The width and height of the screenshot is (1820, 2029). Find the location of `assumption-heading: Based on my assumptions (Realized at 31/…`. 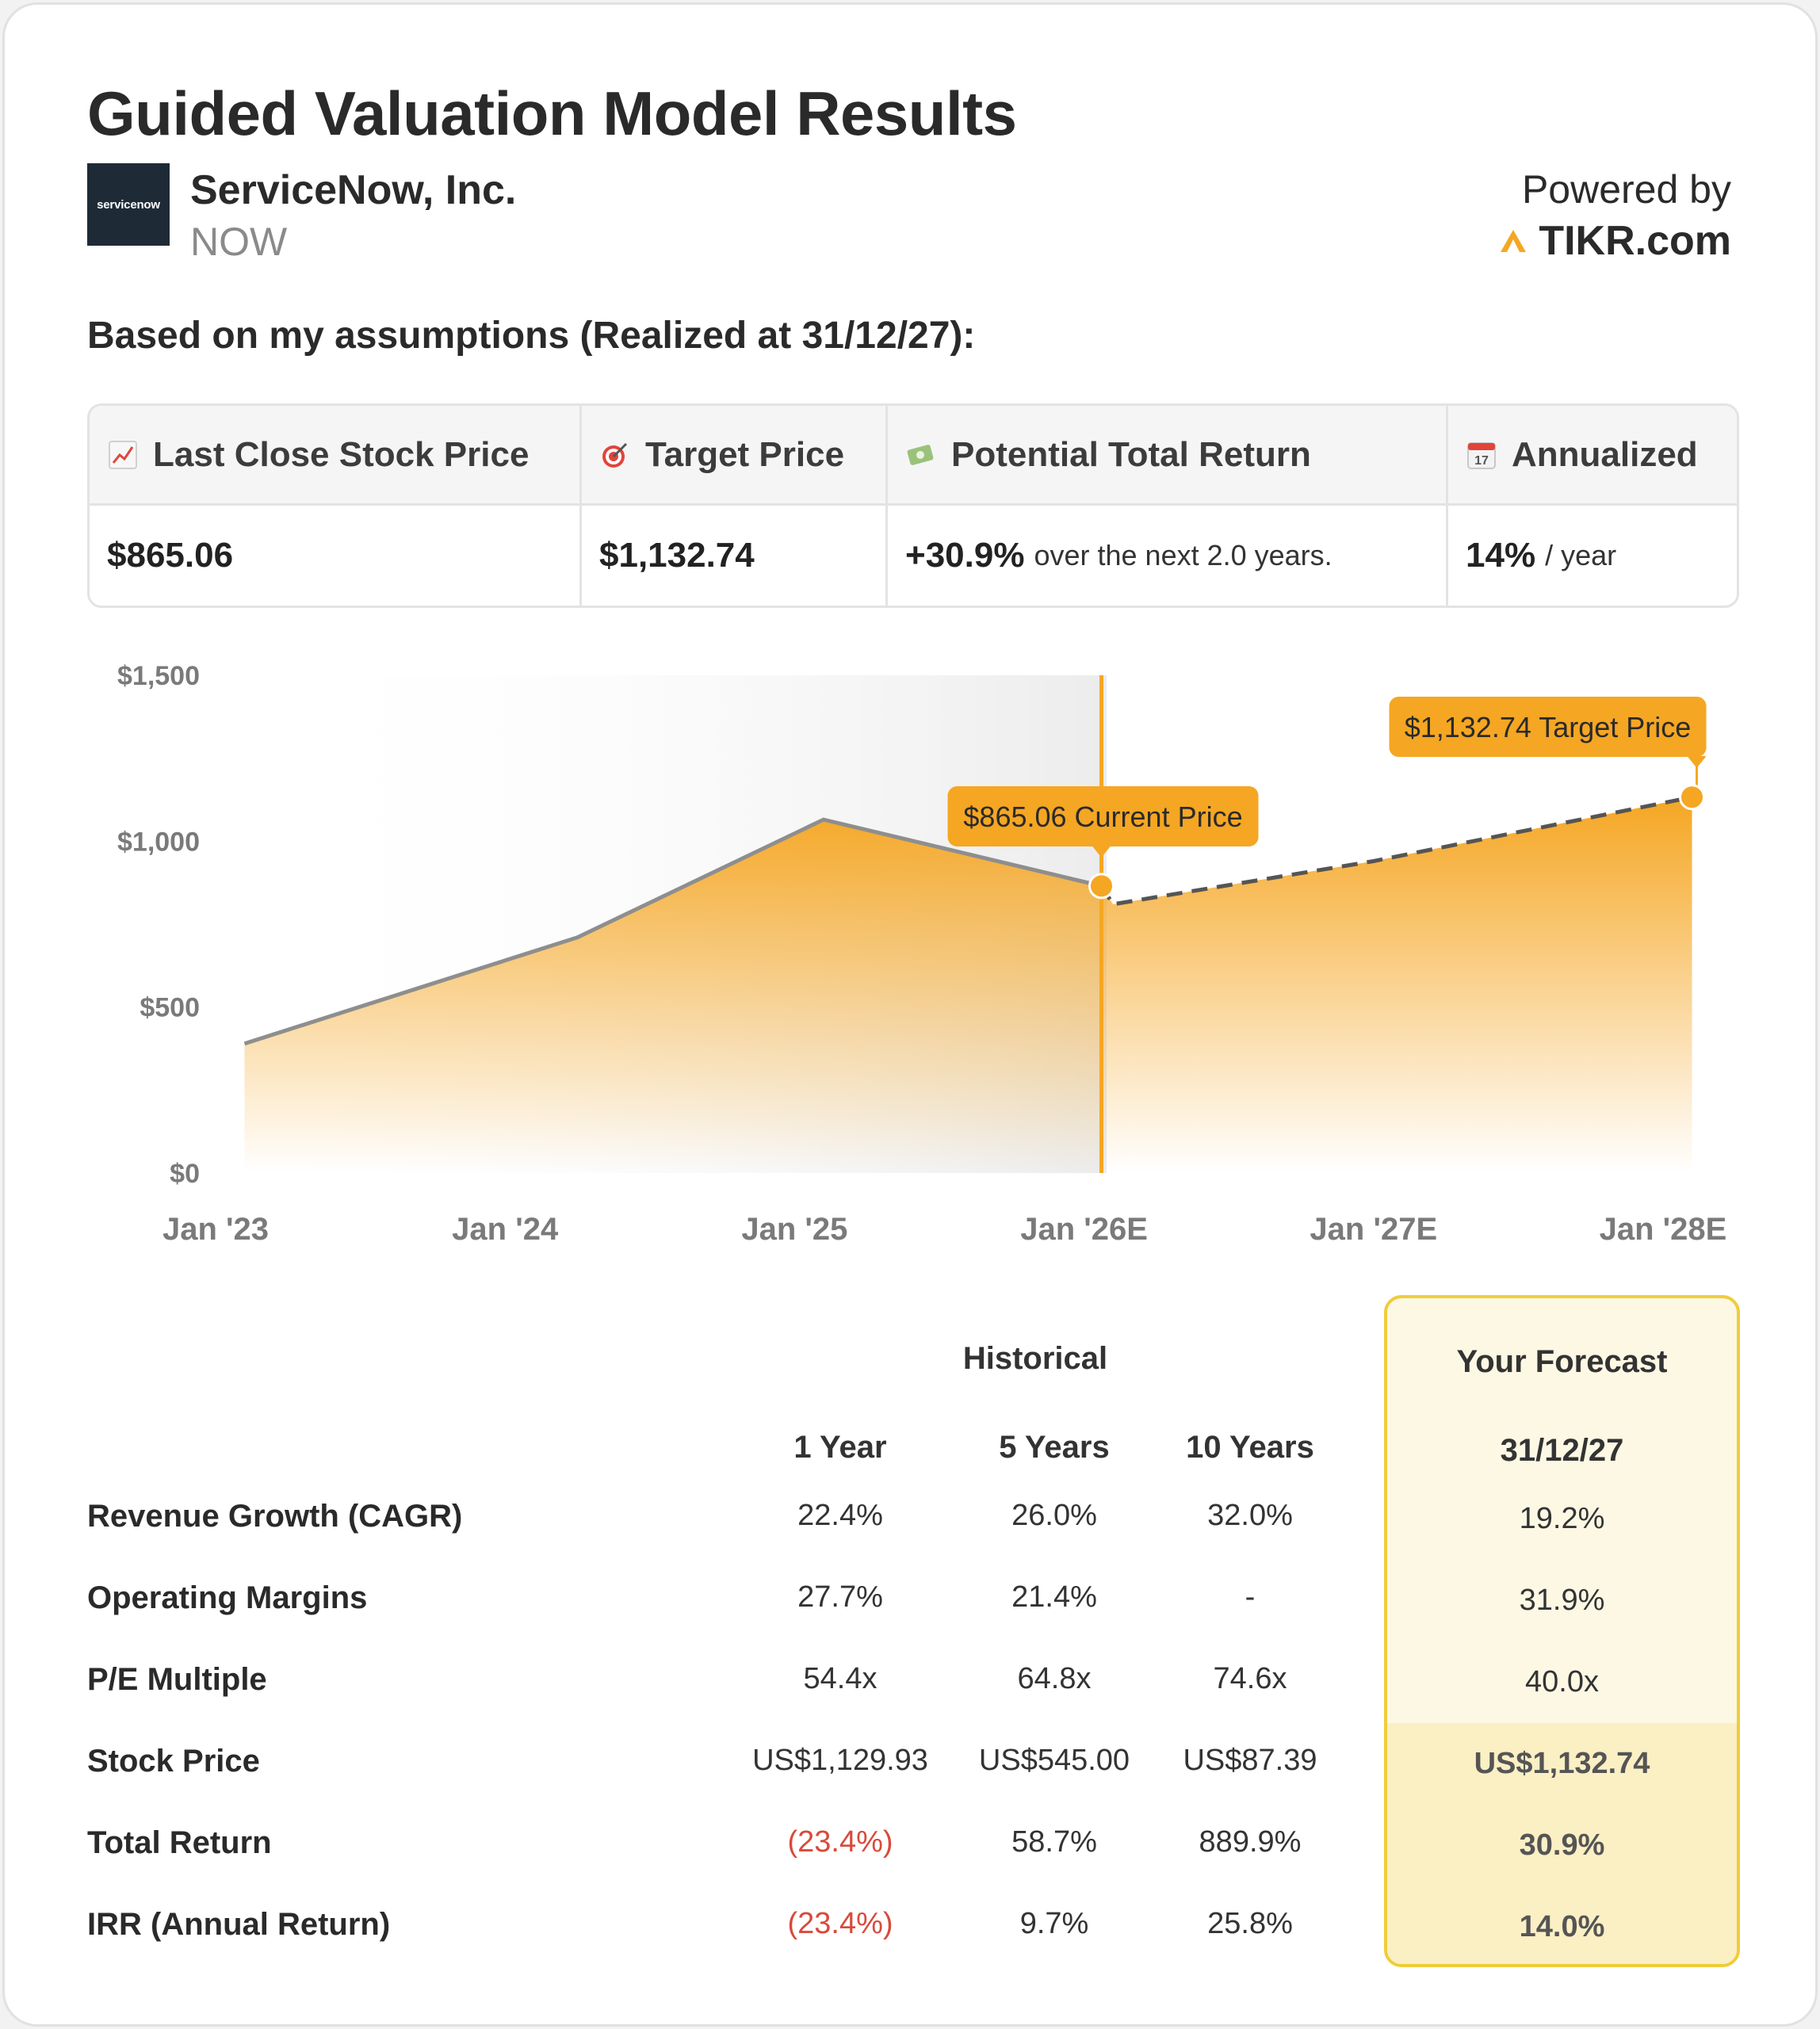

assumption-heading: Based on my assumptions (Realized at 31/… is located at coordinates (531, 336).